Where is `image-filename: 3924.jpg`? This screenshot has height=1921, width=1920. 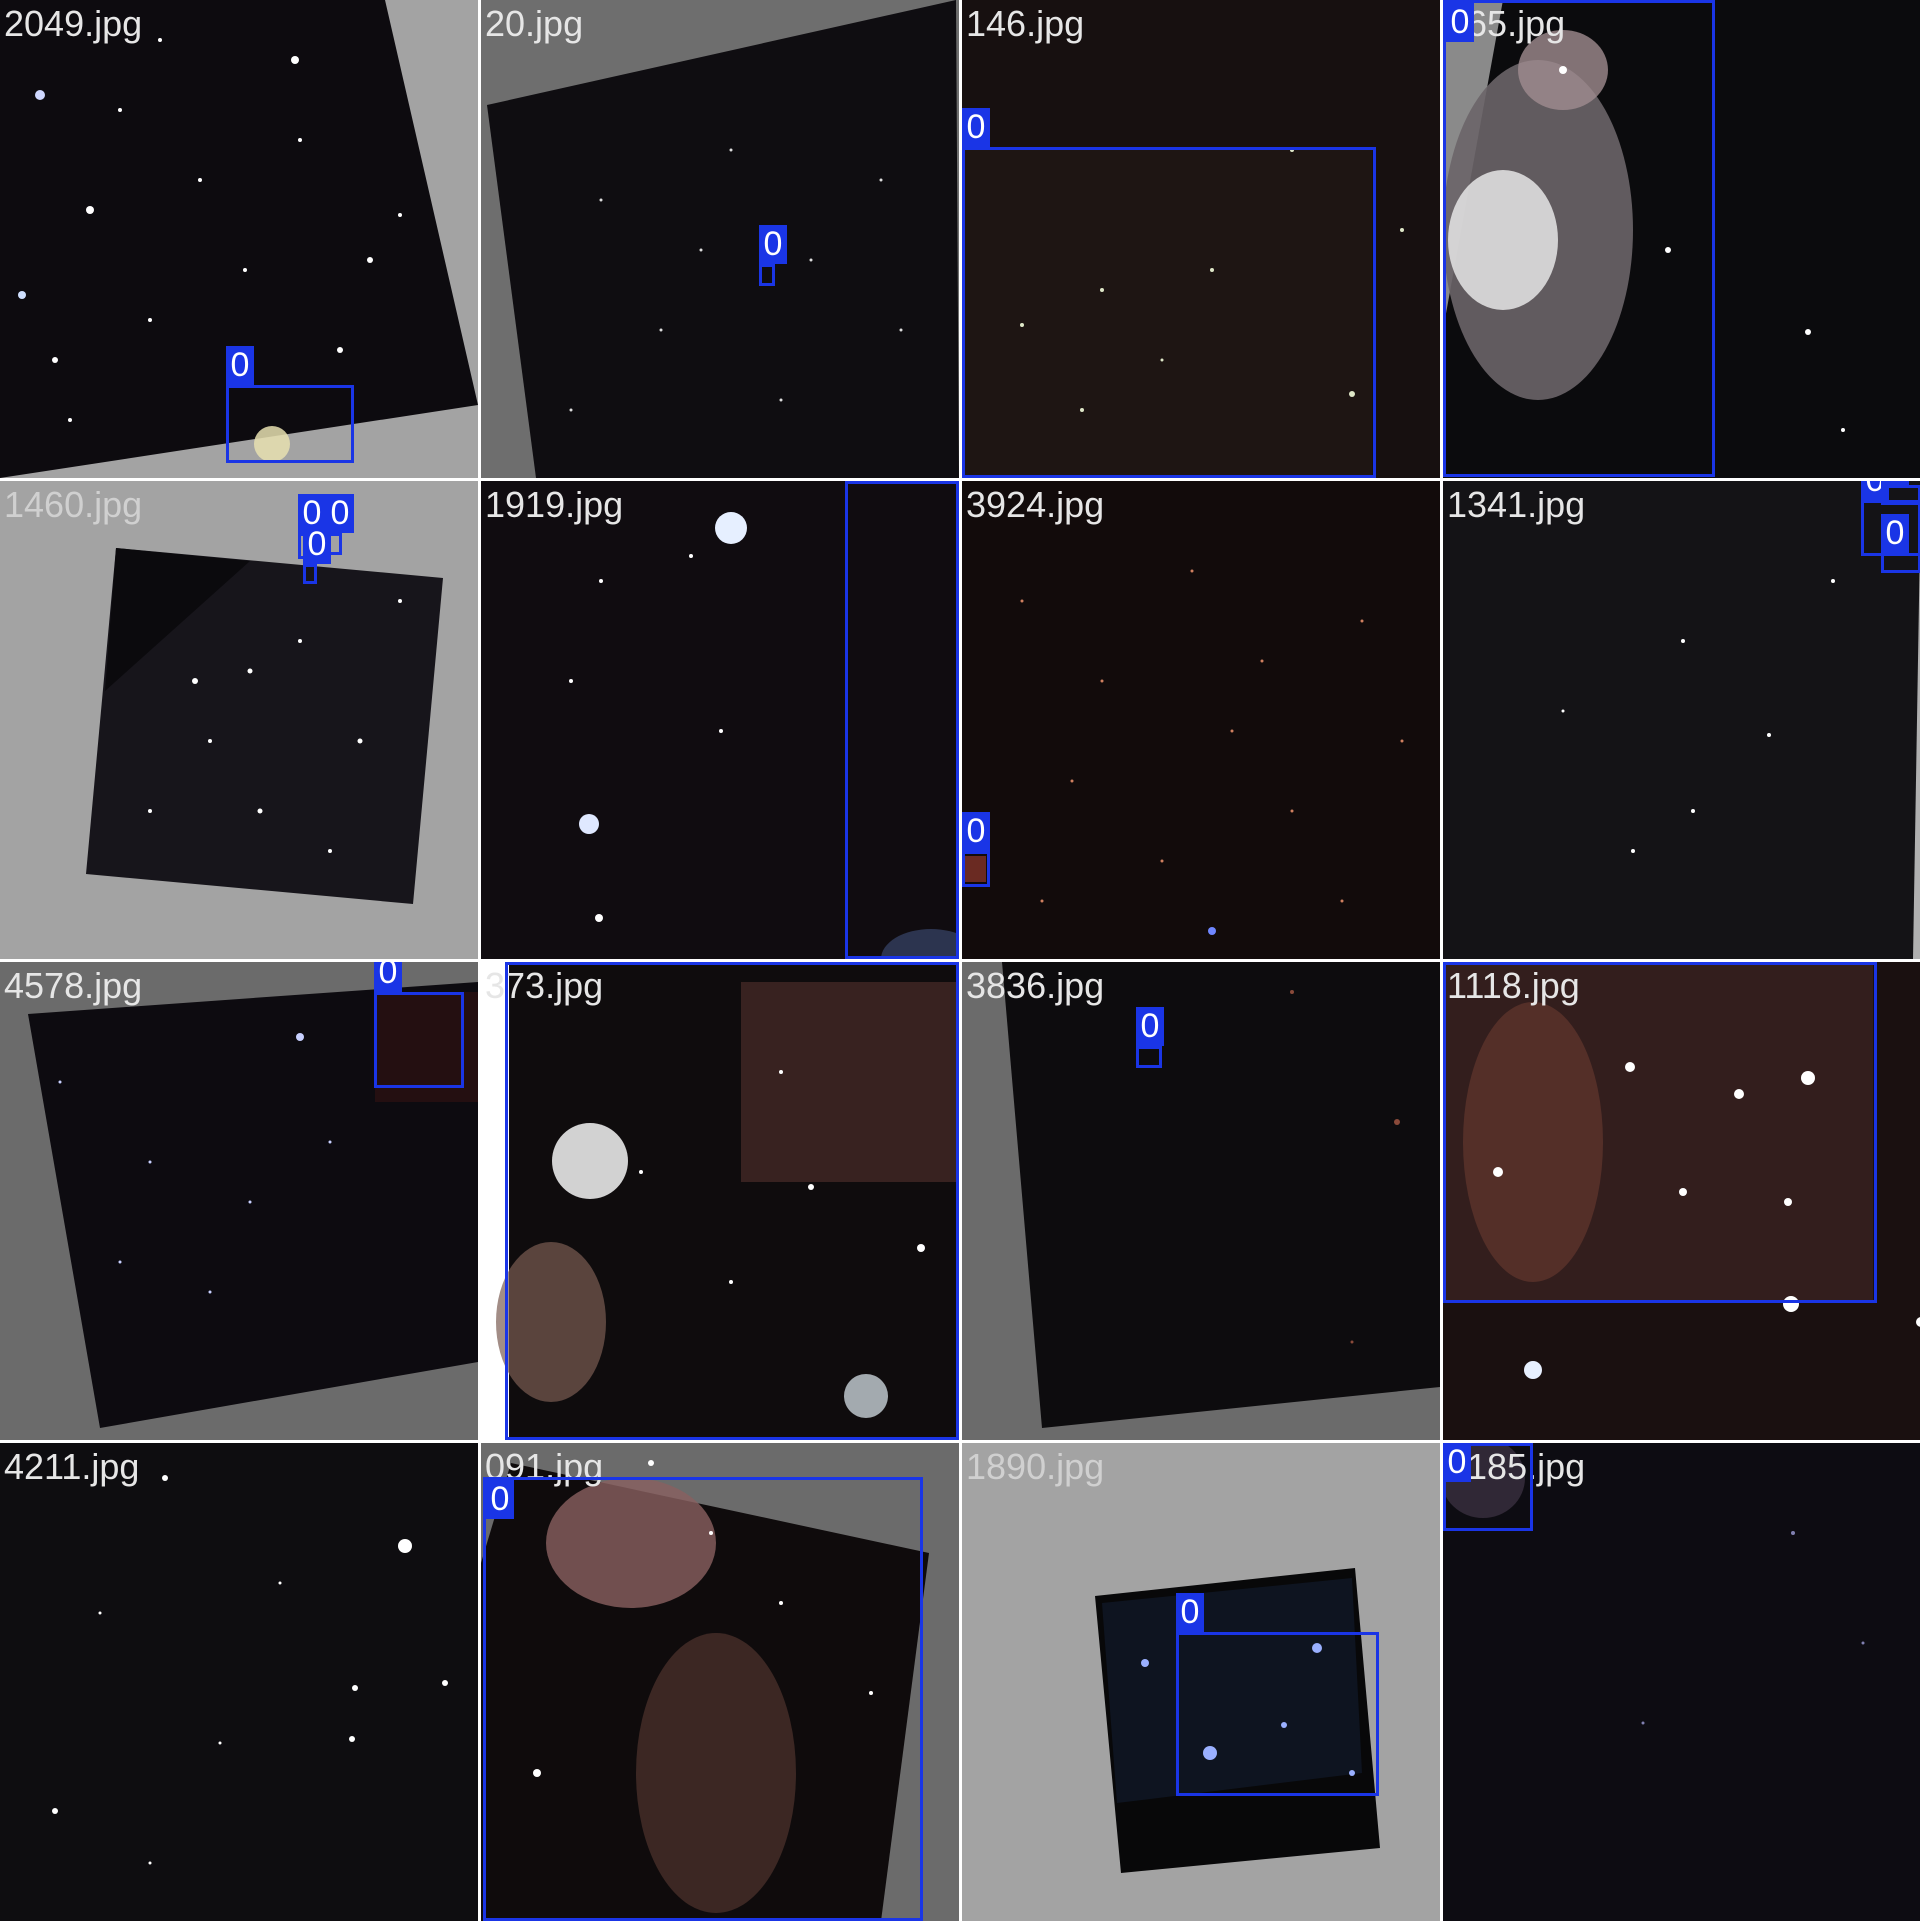 image-filename: 3924.jpg is located at coordinates (1035, 504).